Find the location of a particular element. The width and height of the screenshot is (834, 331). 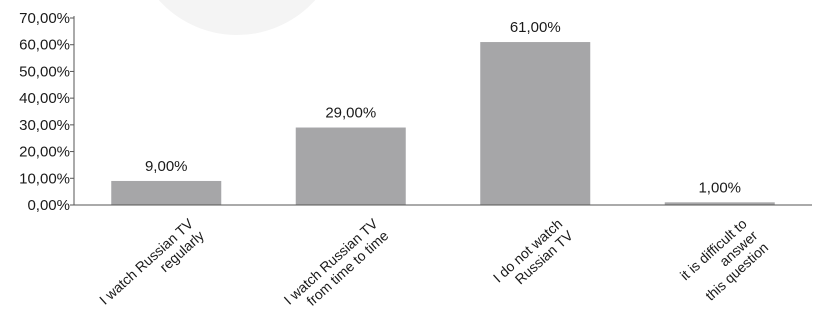

data-label: 29,00% is located at coordinates (350, 113).